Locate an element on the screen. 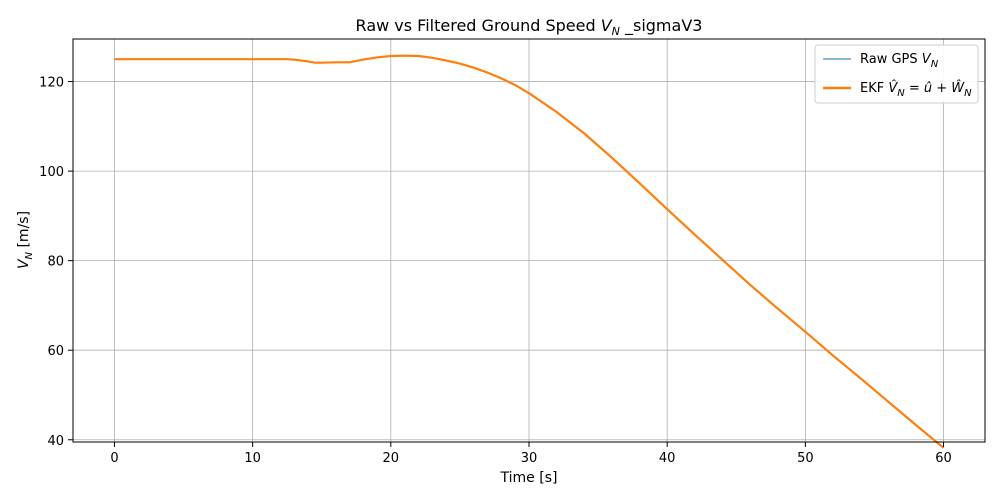 The height and width of the screenshot is (504, 1000). y-tick-label: 100 is located at coordinates (51, 172).